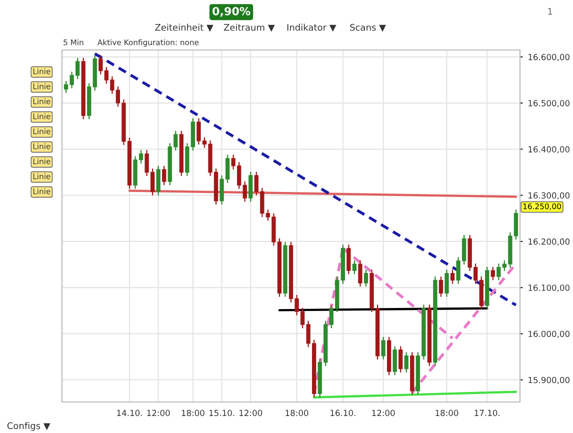 The image size is (573, 433). Describe the element at coordinates (129, 413) in the screenshot. I see `x-tick-label: 14.10.` at that location.